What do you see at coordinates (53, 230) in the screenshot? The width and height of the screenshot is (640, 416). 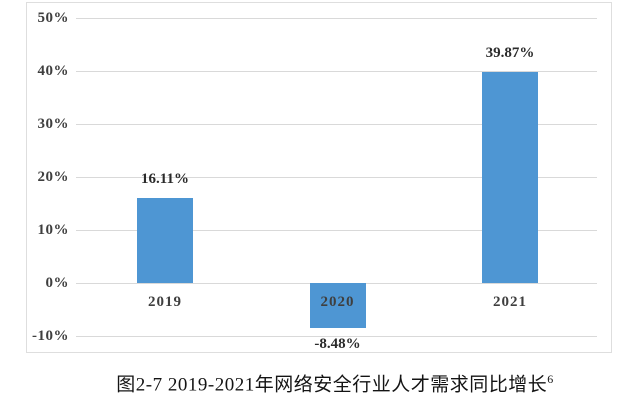 I see `y-tick-label: 10%` at bounding box center [53, 230].